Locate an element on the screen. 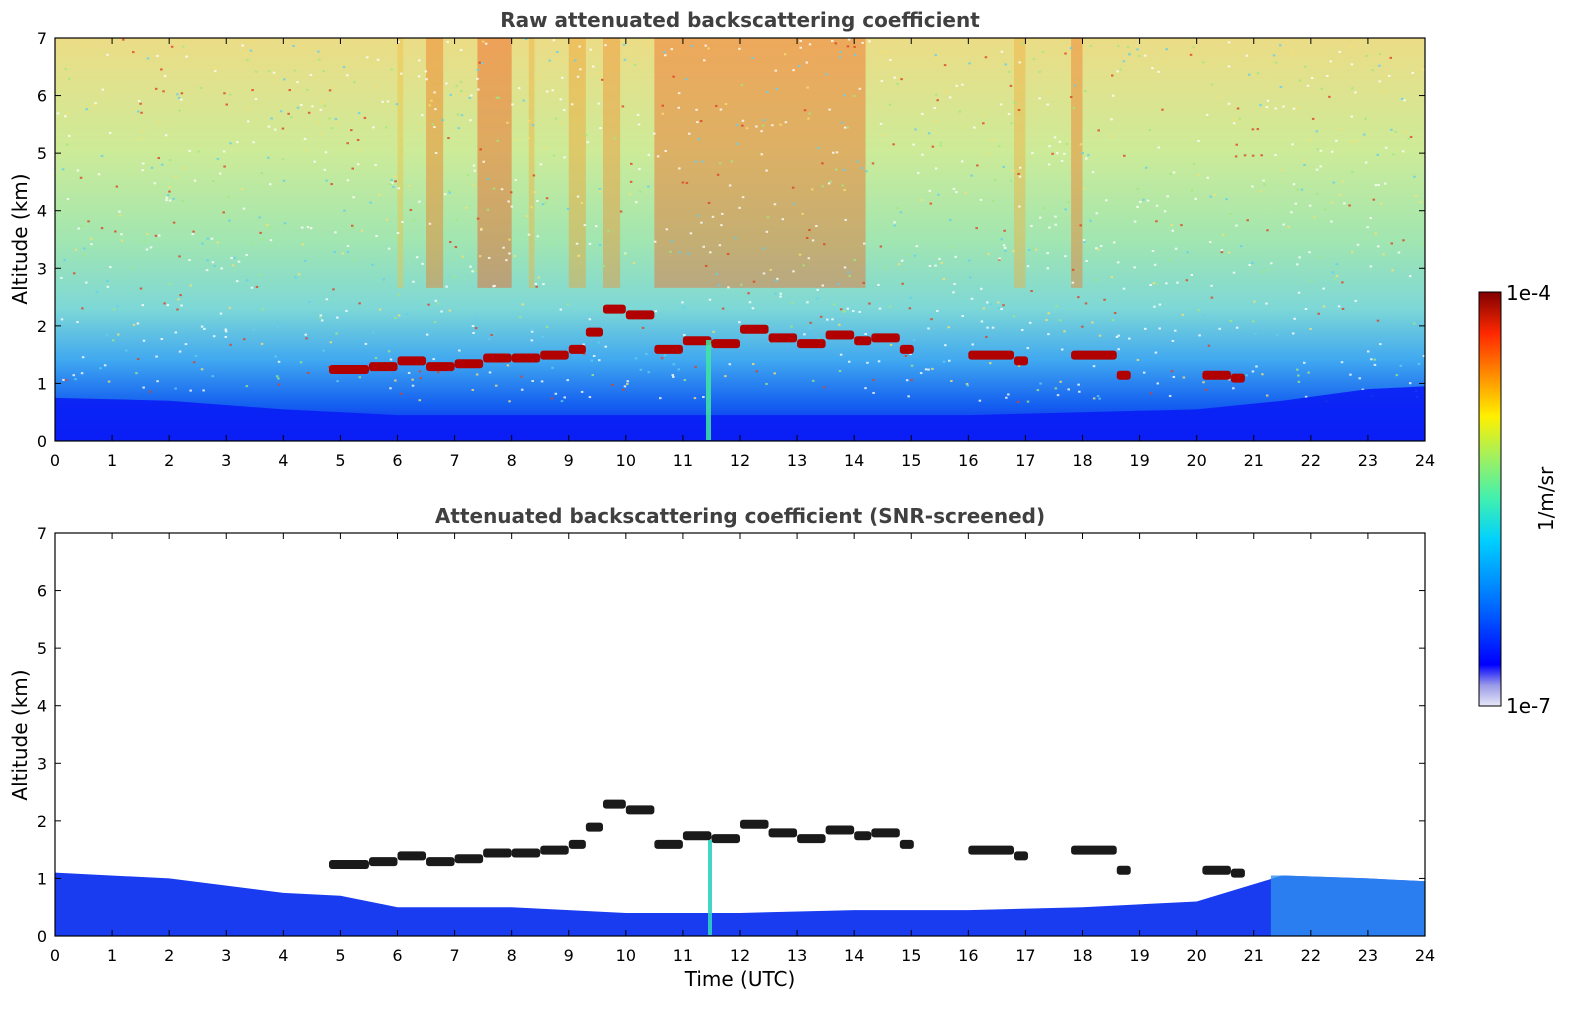  y-tick-label: 2 is located at coordinates (42, 821).